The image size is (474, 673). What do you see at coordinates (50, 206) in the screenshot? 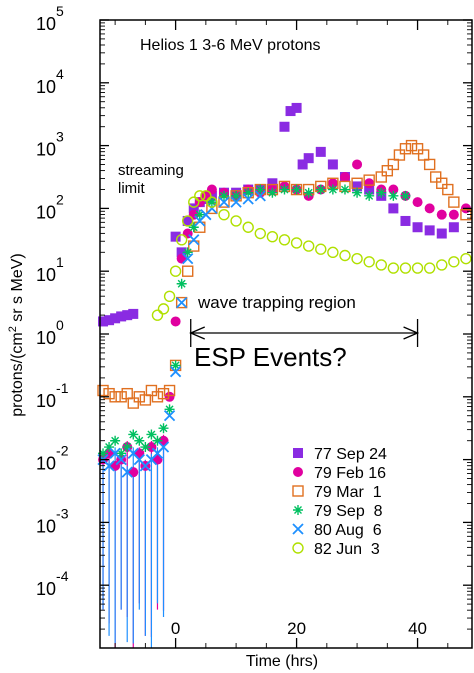
I see `y-tick-label: 10²` at bounding box center [50, 206].